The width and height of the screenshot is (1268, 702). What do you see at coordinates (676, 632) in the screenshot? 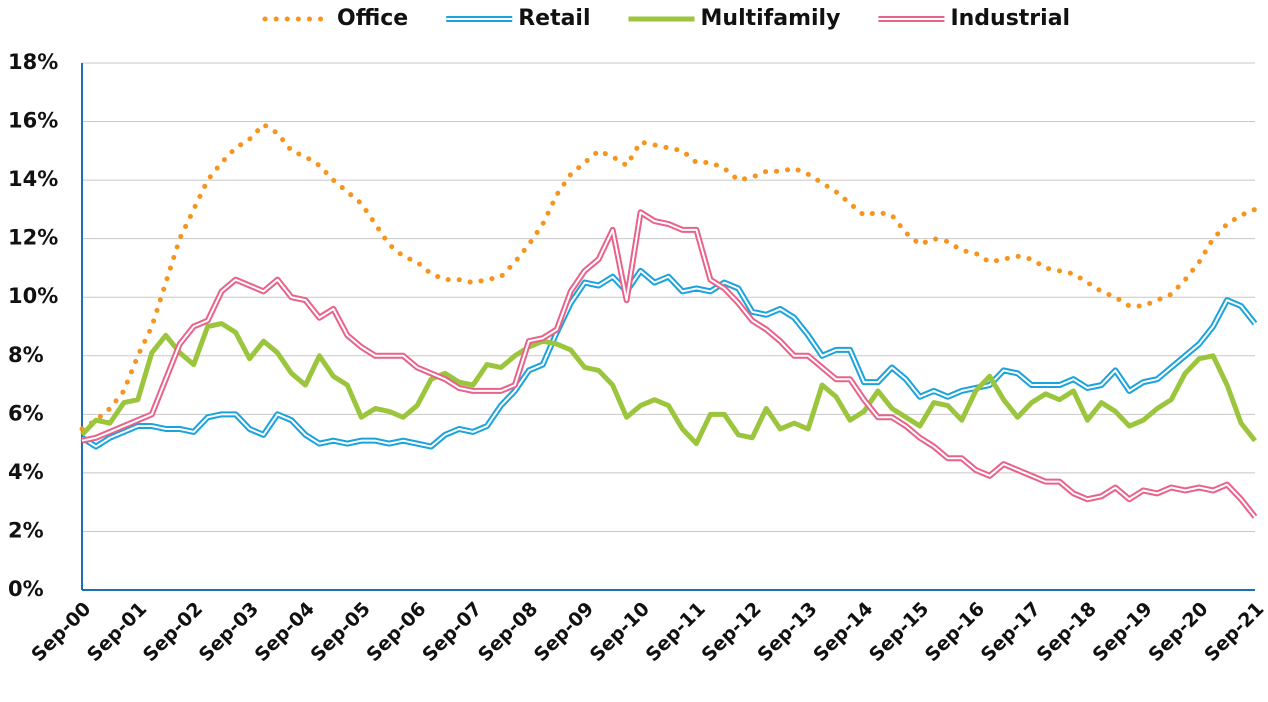
I see `x-tick-label: Sep-11` at bounding box center [676, 632].